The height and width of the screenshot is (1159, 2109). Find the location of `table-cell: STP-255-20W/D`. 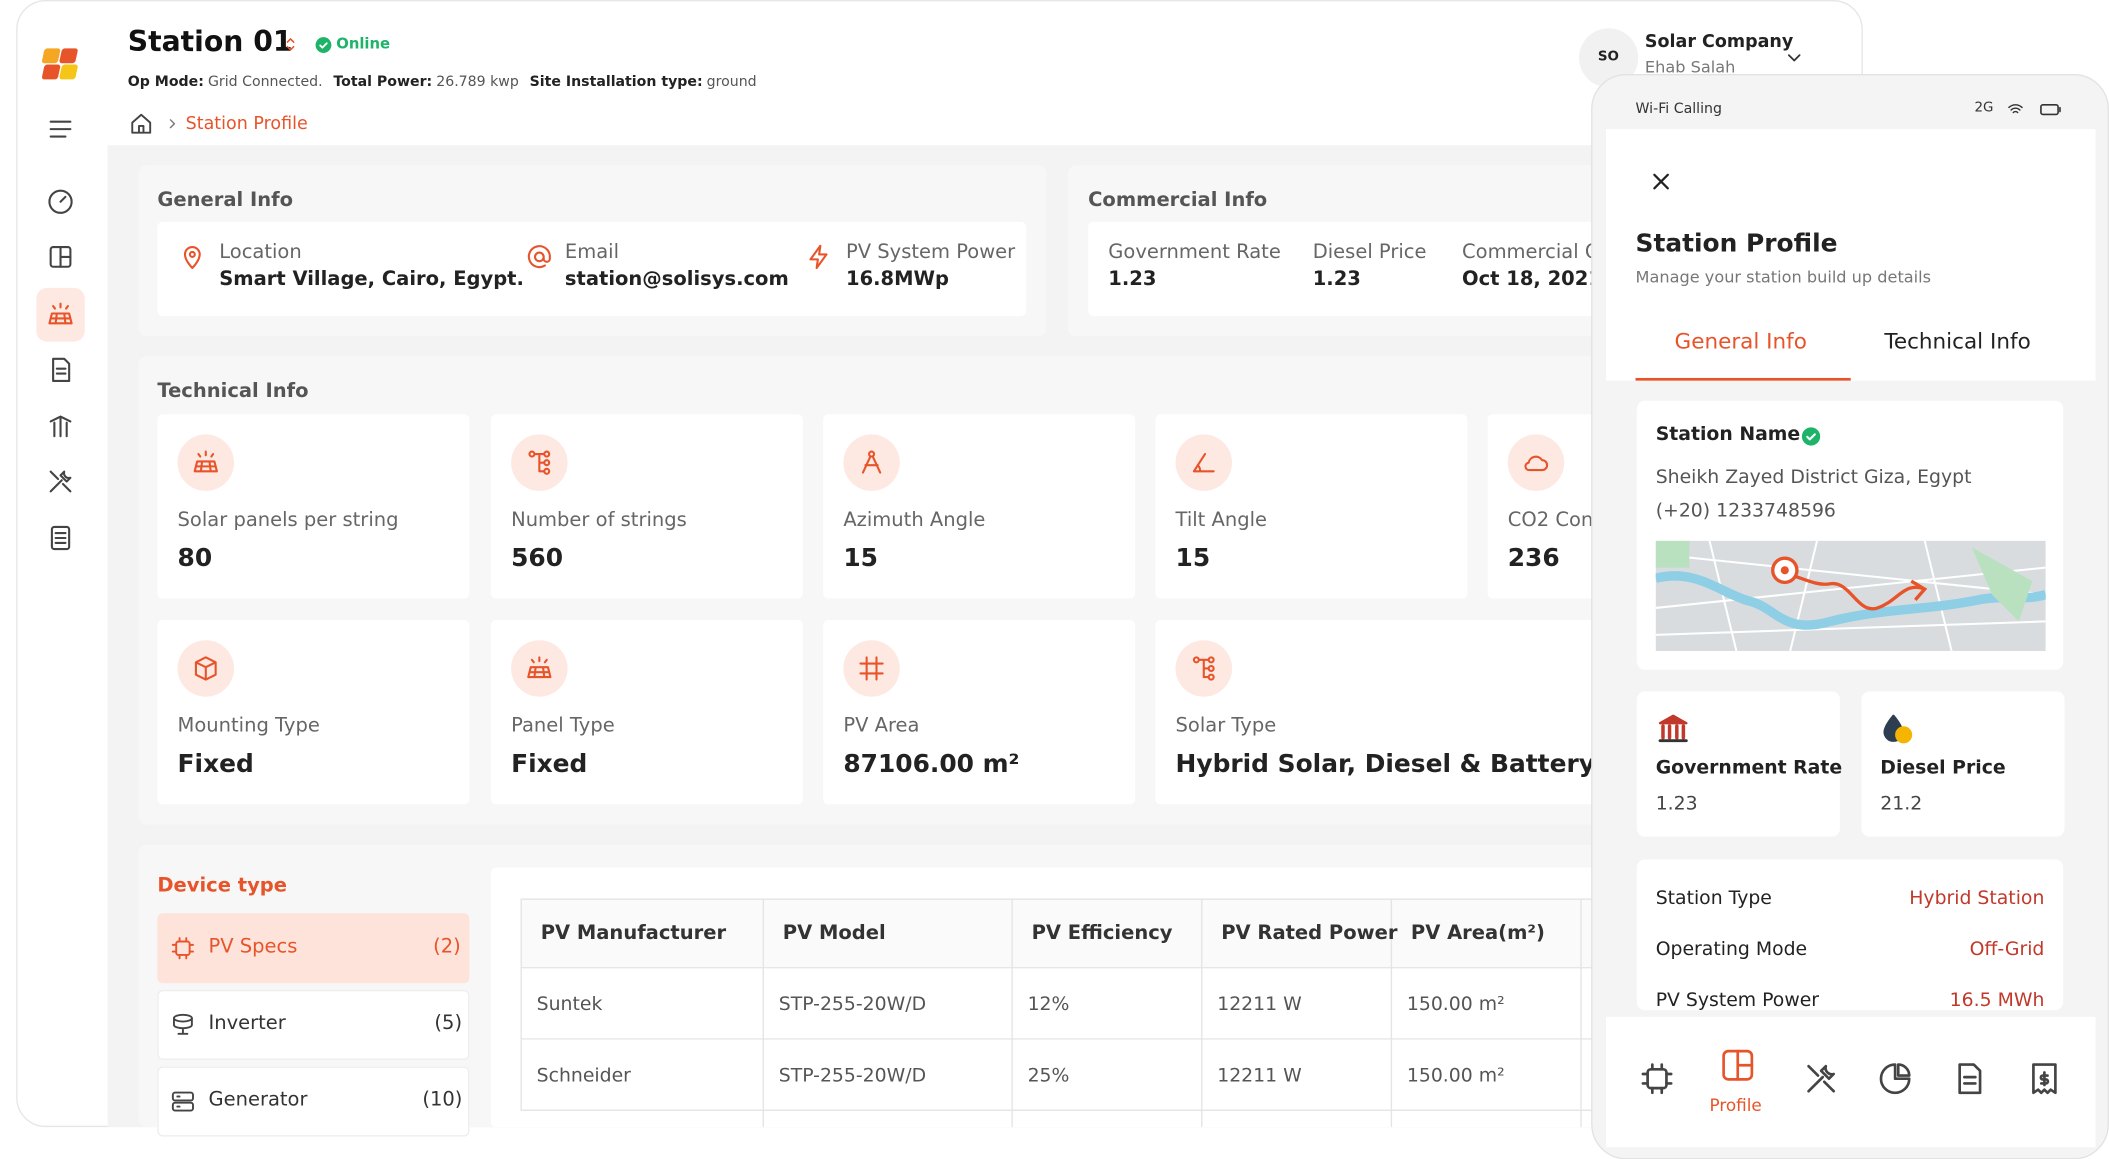

table-cell: STP-255-20W/D is located at coordinates (852, 1004).